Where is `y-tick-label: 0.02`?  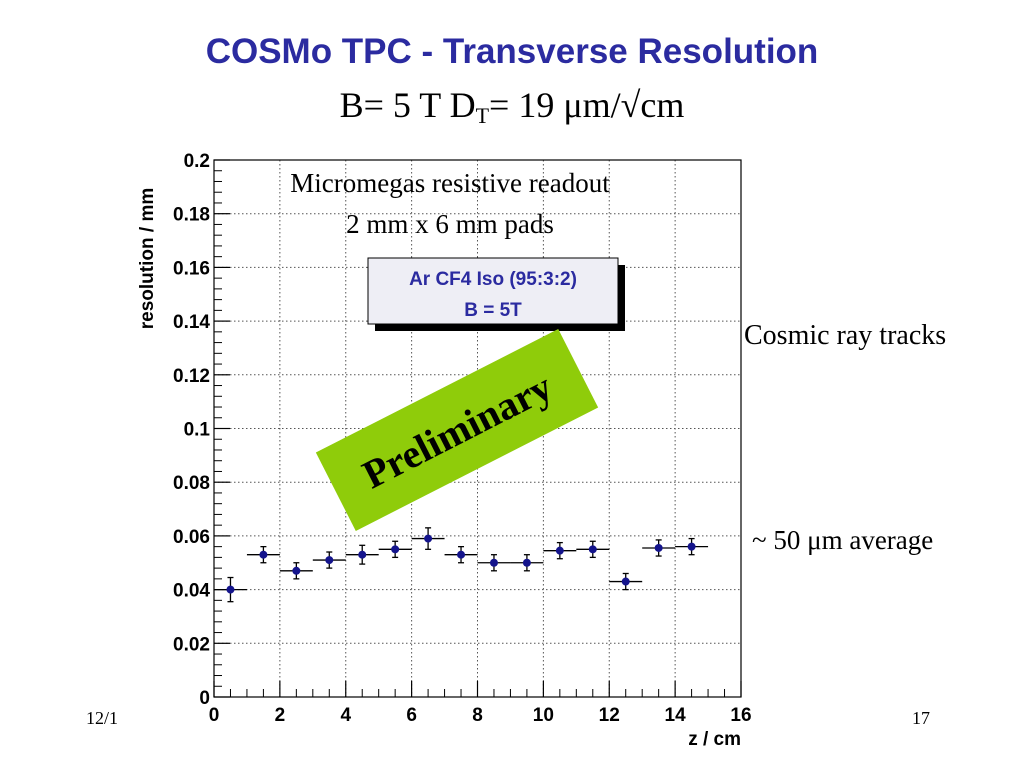
y-tick-label: 0.02 is located at coordinates (191, 644).